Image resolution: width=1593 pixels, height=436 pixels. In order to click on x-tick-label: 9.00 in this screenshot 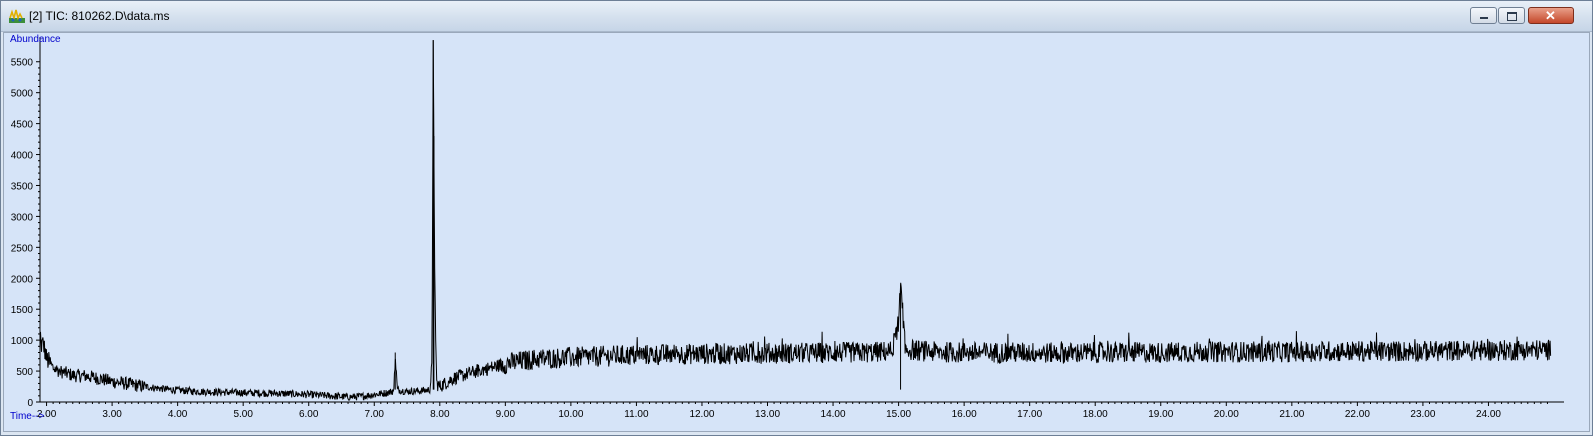, I will do `click(506, 414)`.